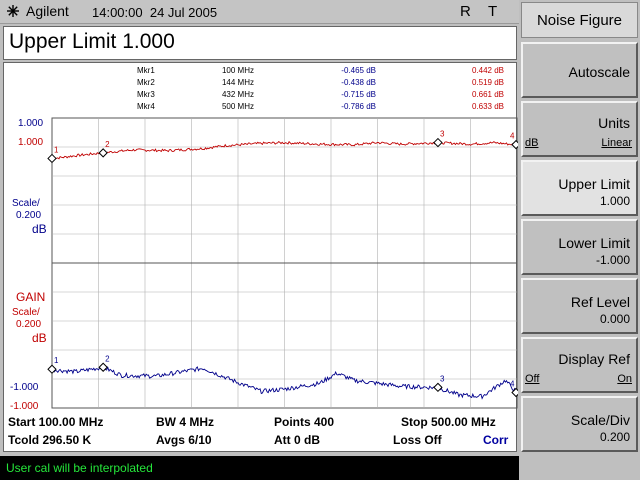 The width and height of the screenshot is (640, 480). I want to click on date-time: 14:00:00 24 Jul 2005, so click(154, 12).